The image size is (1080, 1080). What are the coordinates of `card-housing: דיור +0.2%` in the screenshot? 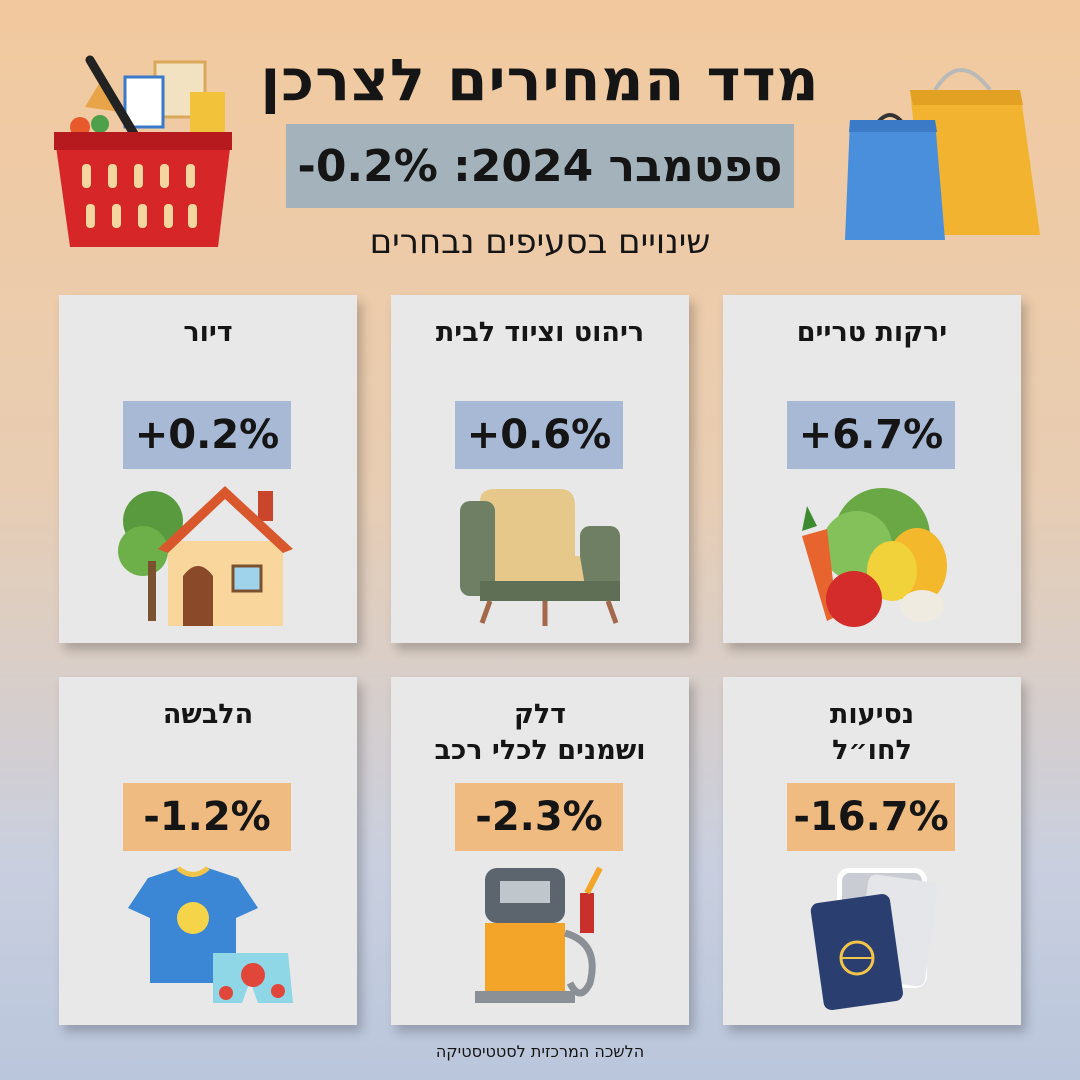 It's located at (208, 469).